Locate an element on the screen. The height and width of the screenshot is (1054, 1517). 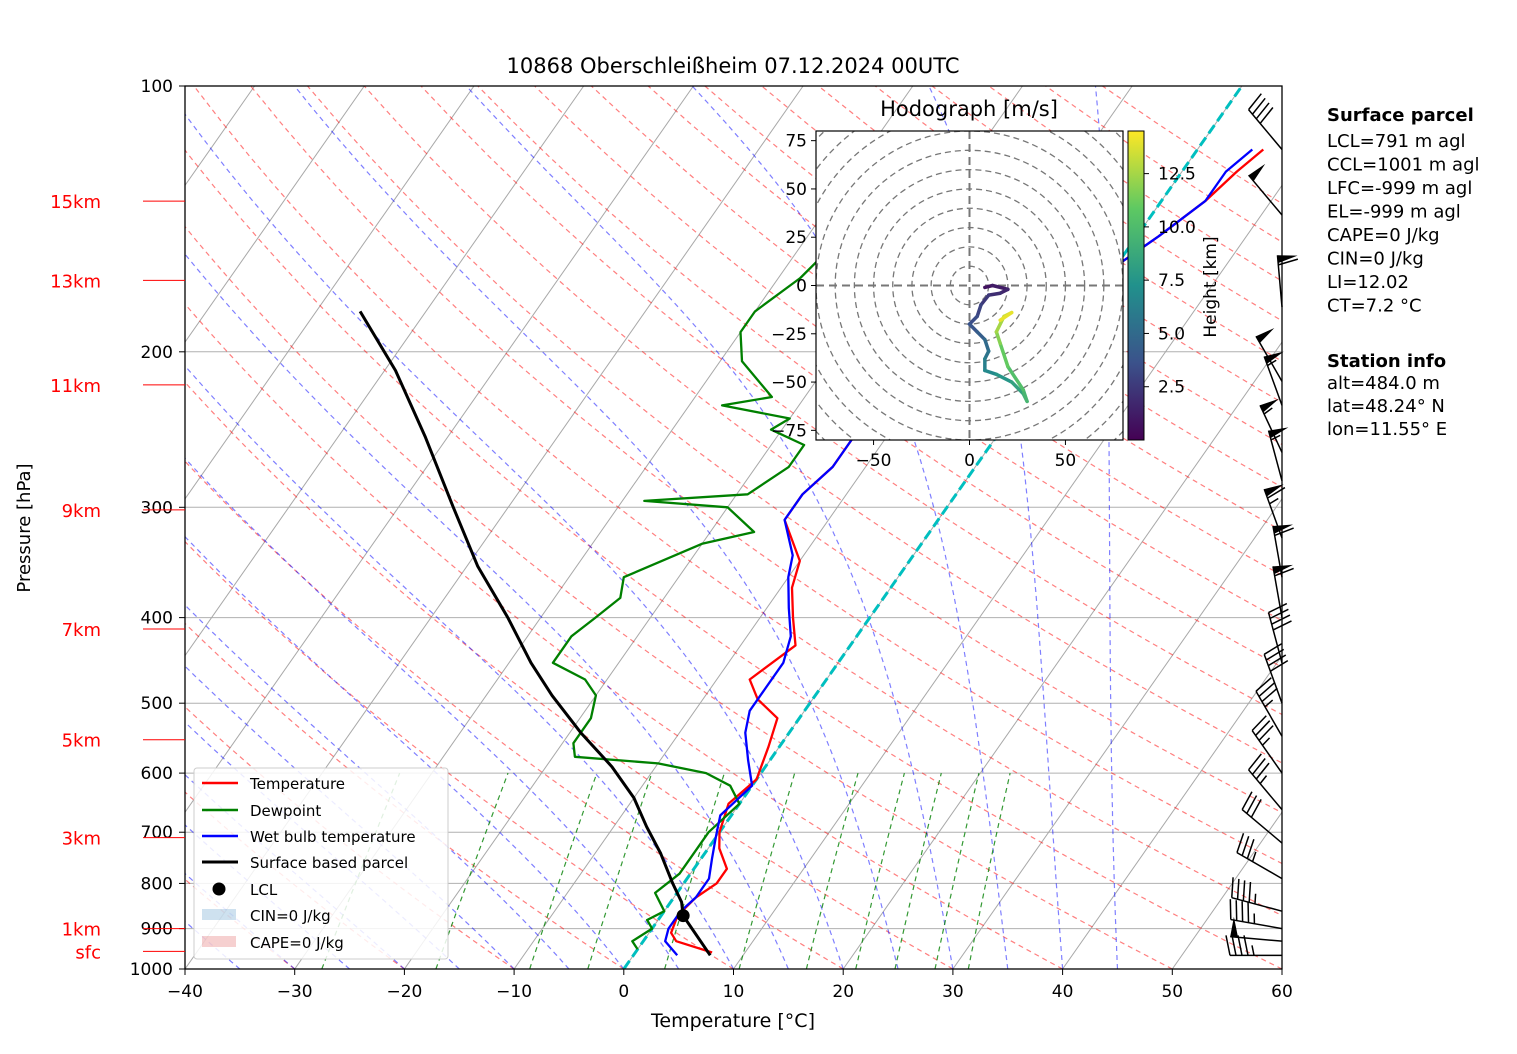
height-label: 1km is located at coordinates (81, 930).